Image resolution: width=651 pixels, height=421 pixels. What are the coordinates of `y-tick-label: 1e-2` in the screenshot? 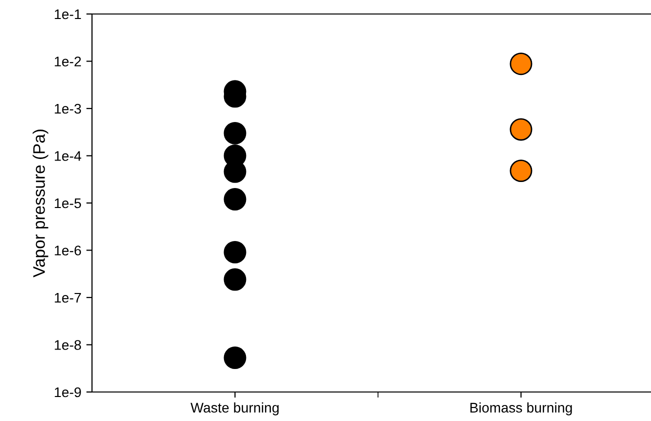 It's located at (67, 61).